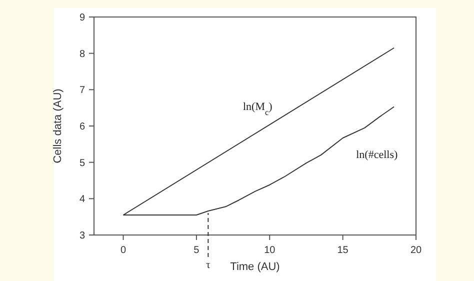  Describe the element at coordinates (82, 236) in the screenshot. I see `y-tick-label: 3` at that location.